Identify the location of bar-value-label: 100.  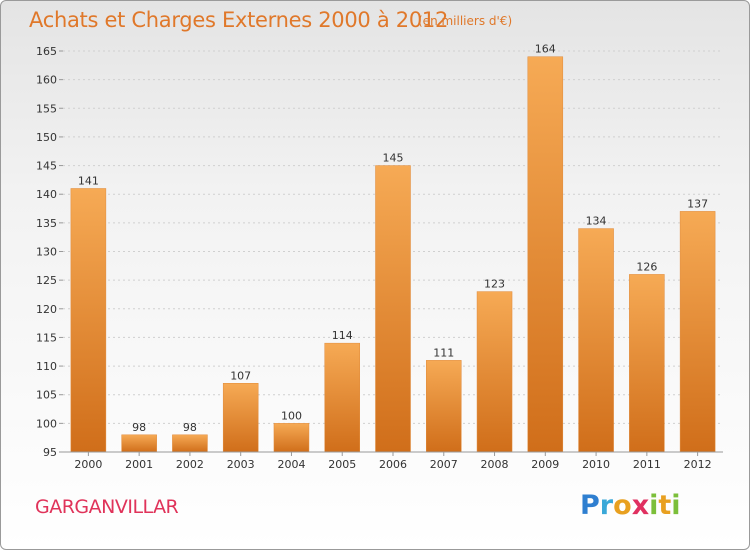
(291, 415).